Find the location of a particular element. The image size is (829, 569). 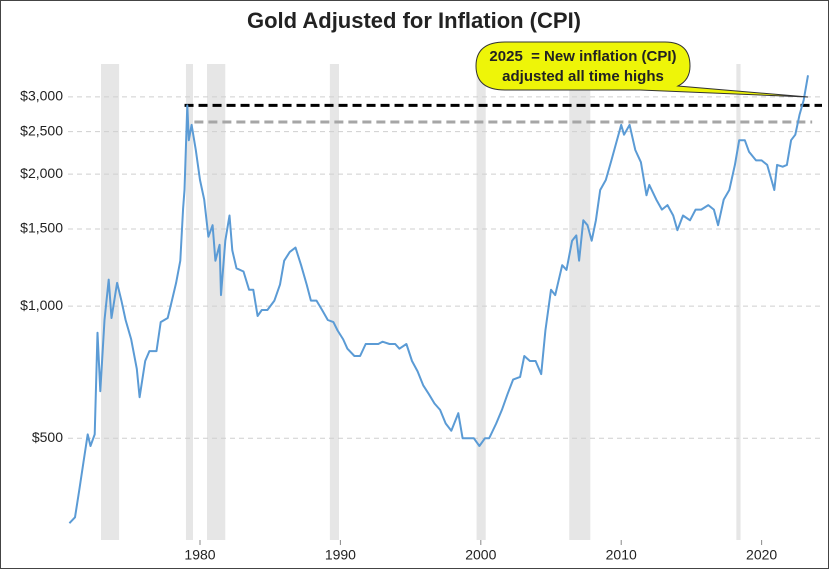

x-tick-label: 2020 is located at coordinates (761, 555).